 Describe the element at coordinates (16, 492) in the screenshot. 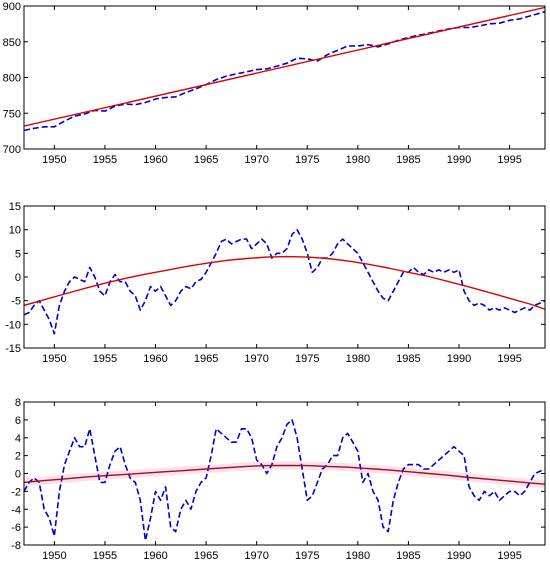

I see `y-tick-label: -2` at that location.